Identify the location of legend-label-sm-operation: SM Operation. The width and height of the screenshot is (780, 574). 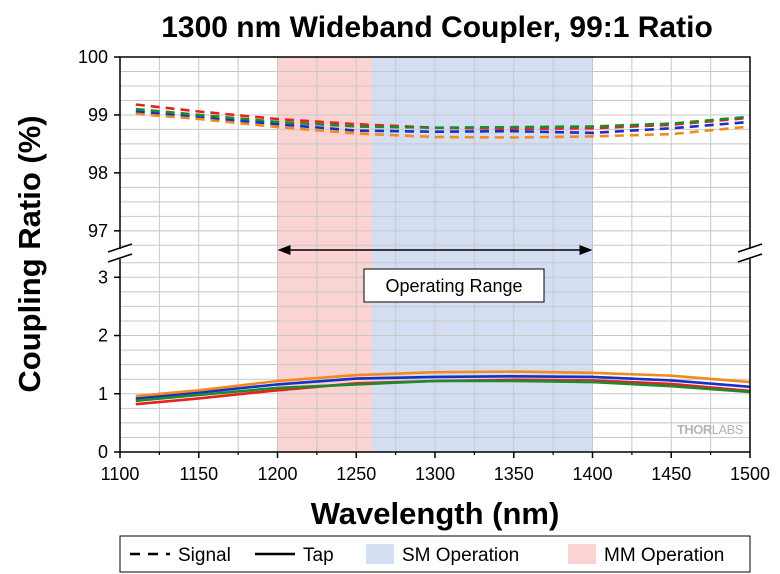
(460, 555).